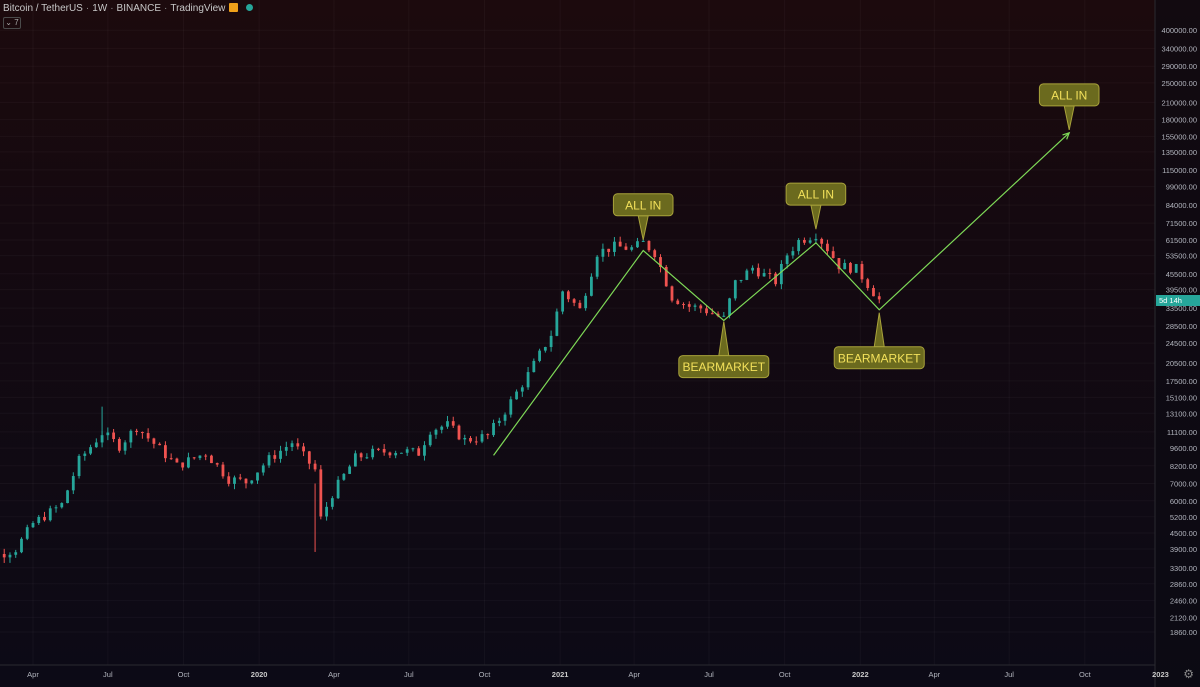 The height and width of the screenshot is (687, 1200). Describe the element at coordinates (1183, 483) in the screenshot. I see `price-tick-label: 7000.00` at that location.